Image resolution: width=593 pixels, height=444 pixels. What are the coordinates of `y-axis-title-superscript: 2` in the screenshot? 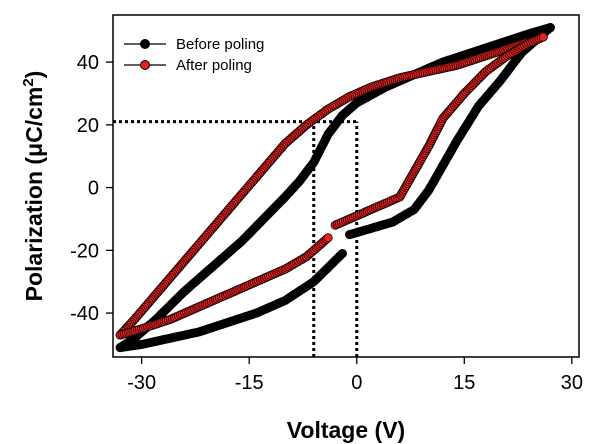 It's located at (28, 82).